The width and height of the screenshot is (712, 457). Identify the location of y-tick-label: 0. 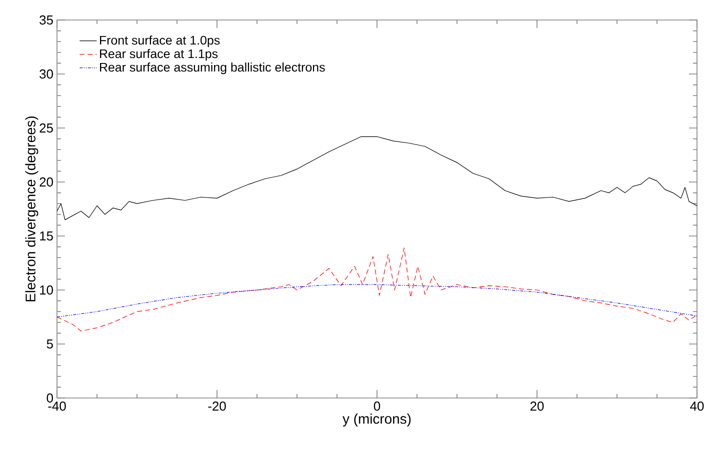
(49, 398).